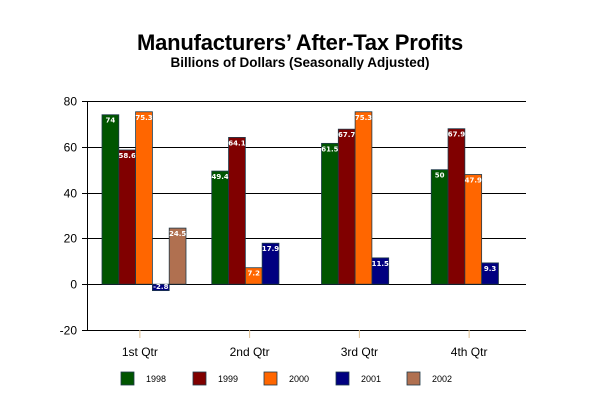 The width and height of the screenshot is (600, 400). What do you see at coordinates (228, 379) in the screenshot?
I see `legend-label: 1999` at bounding box center [228, 379].